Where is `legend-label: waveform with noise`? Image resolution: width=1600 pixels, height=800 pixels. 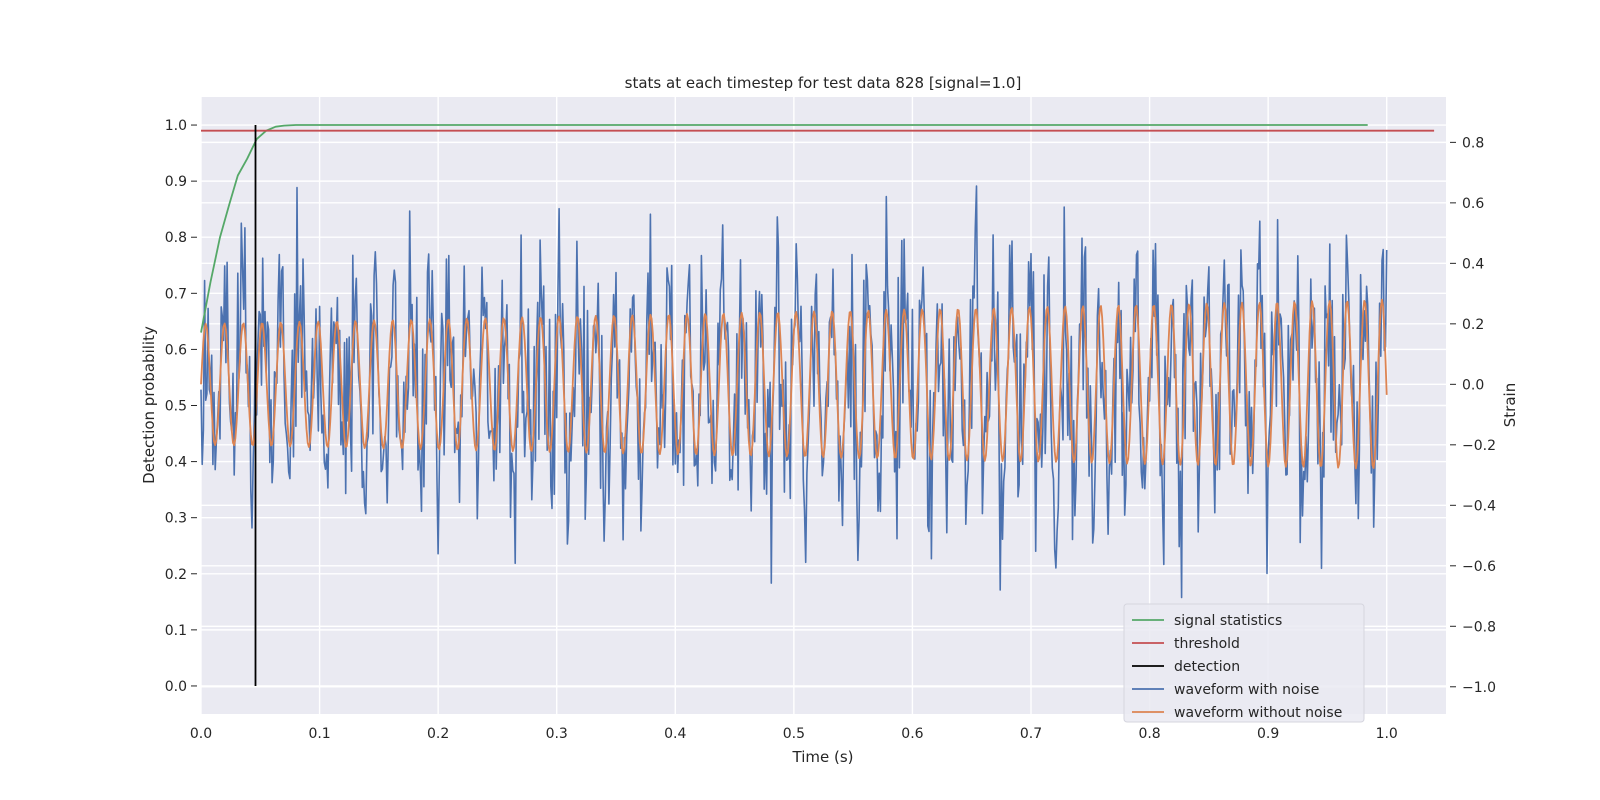 legend-label: waveform with noise is located at coordinates (1246, 690).